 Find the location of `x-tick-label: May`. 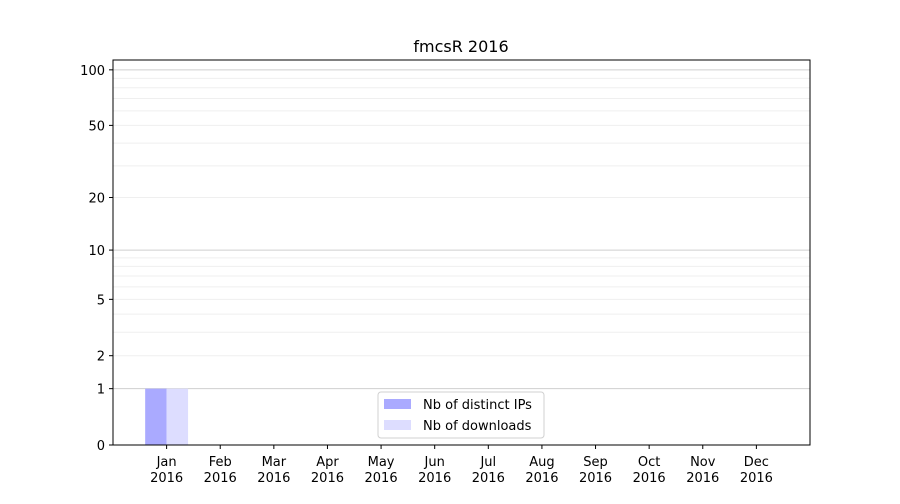

x-tick-label: May is located at coordinates (381, 462).